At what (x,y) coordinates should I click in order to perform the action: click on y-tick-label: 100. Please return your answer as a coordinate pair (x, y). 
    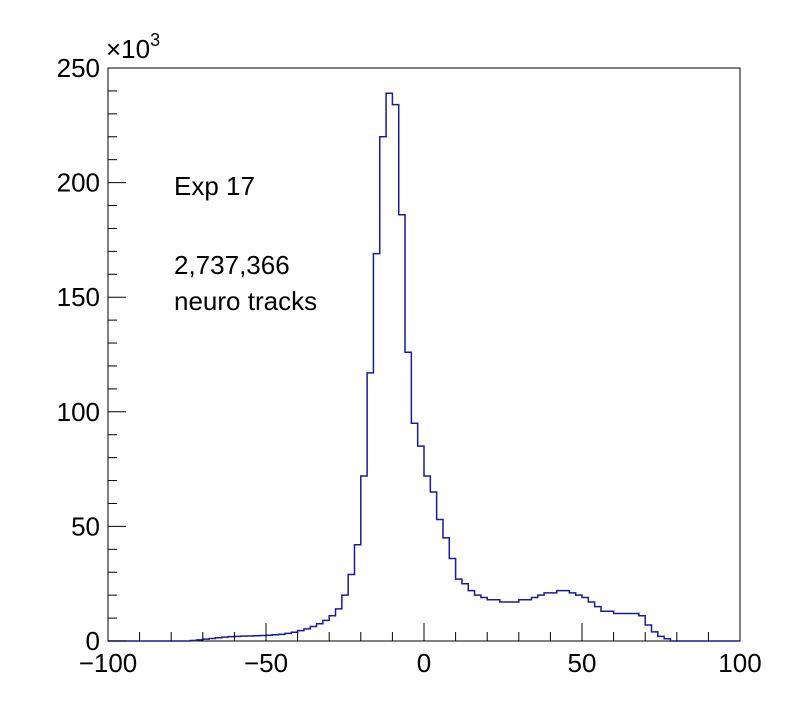
    Looking at the image, I should click on (78, 412).